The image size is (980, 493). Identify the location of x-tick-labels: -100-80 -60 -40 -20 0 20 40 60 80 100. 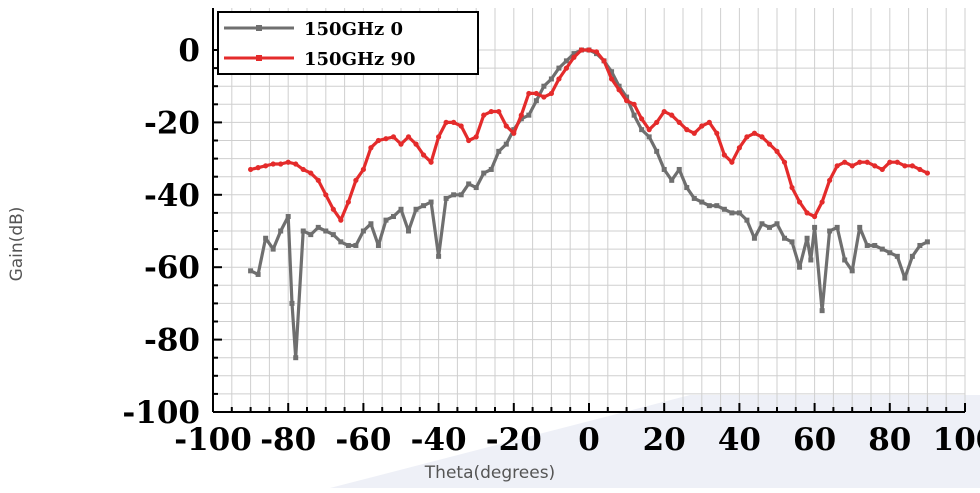
(577, 440).